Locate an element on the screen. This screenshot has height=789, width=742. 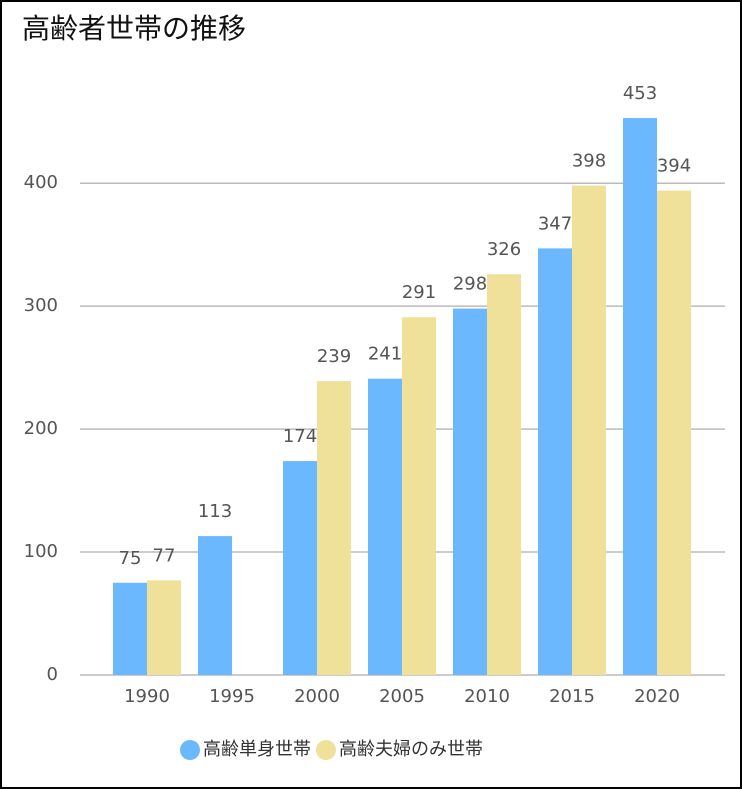
legend-label: 高齢単身世帯 is located at coordinates (257, 749).